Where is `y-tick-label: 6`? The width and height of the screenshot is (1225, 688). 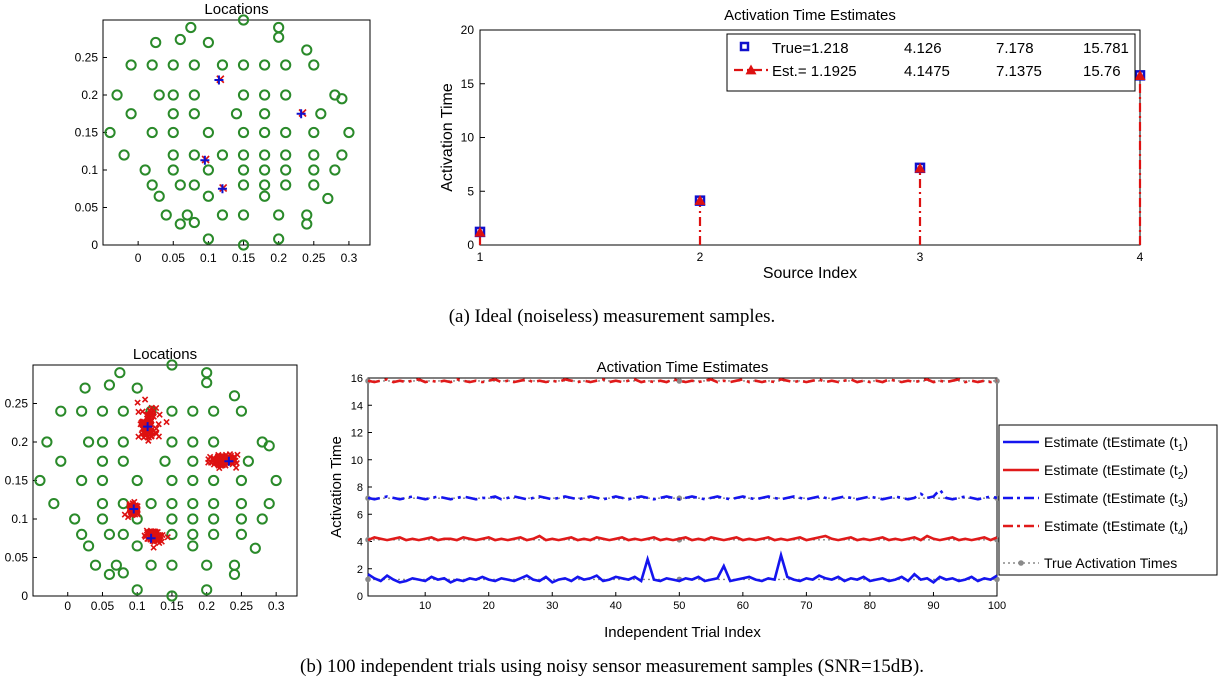 y-tick-label: 6 is located at coordinates (360, 515).